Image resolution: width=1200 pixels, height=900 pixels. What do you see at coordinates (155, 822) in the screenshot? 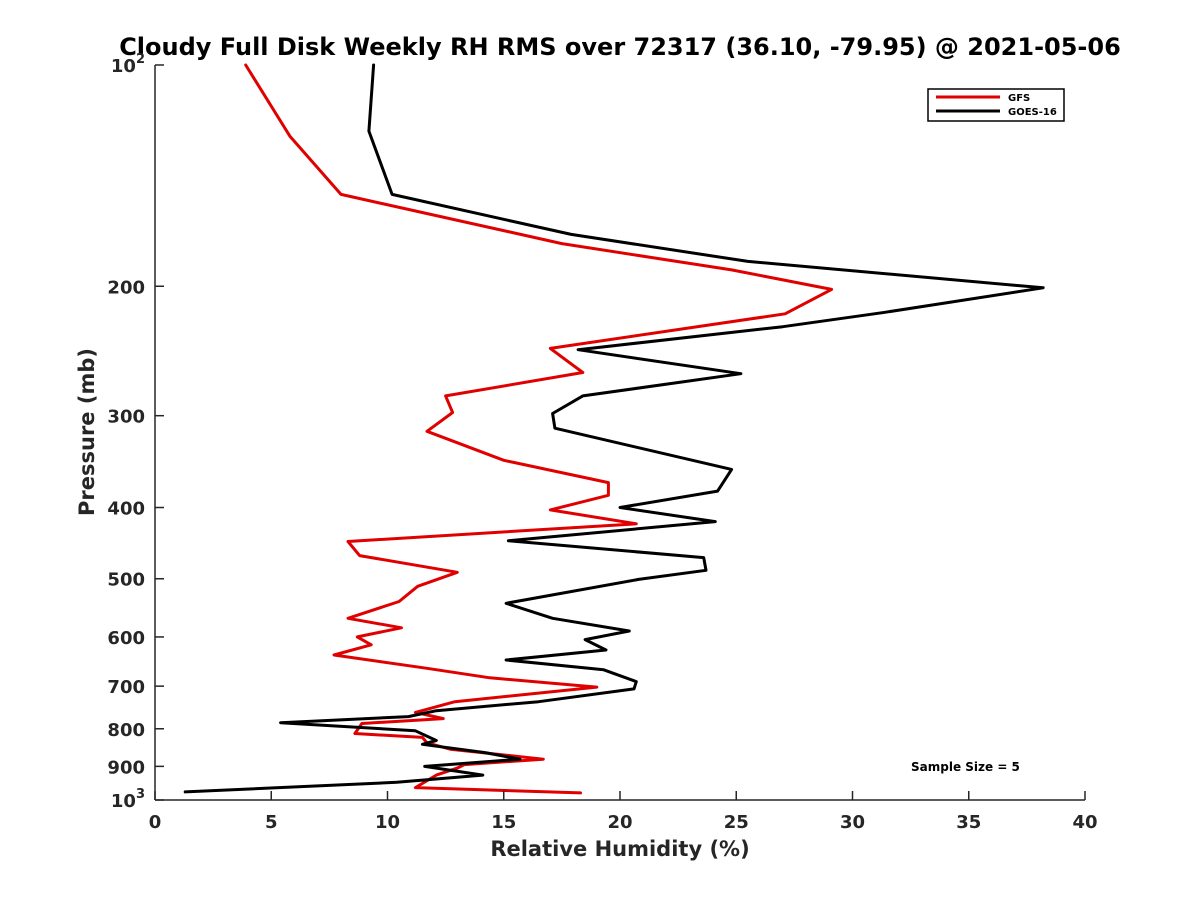
I see `x-tick-label: 0` at bounding box center [155, 822].